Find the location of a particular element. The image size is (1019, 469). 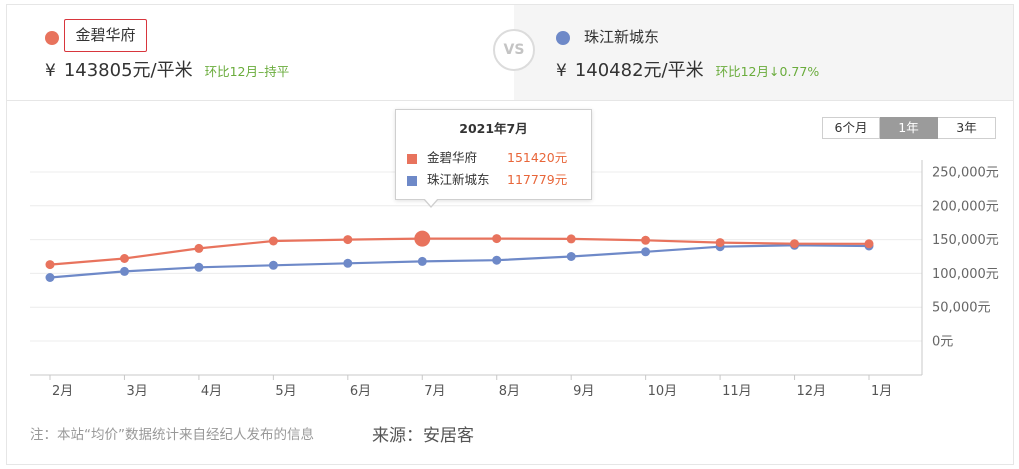

right-price: 140482元/平米 is located at coordinates (639, 70).